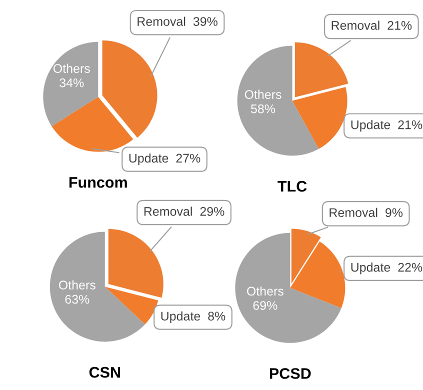 The width and height of the screenshot is (423, 390). What do you see at coordinates (290, 373) in the screenshot?
I see `text: PCSD` at bounding box center [290, 373].